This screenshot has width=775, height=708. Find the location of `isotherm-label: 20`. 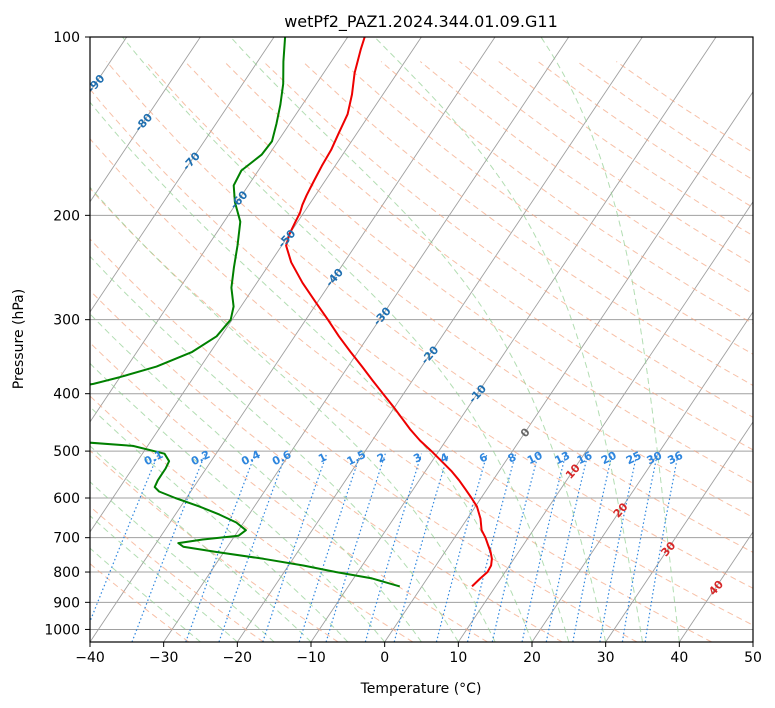

isotherm-label: 20 is located at coordinates (621, 510).